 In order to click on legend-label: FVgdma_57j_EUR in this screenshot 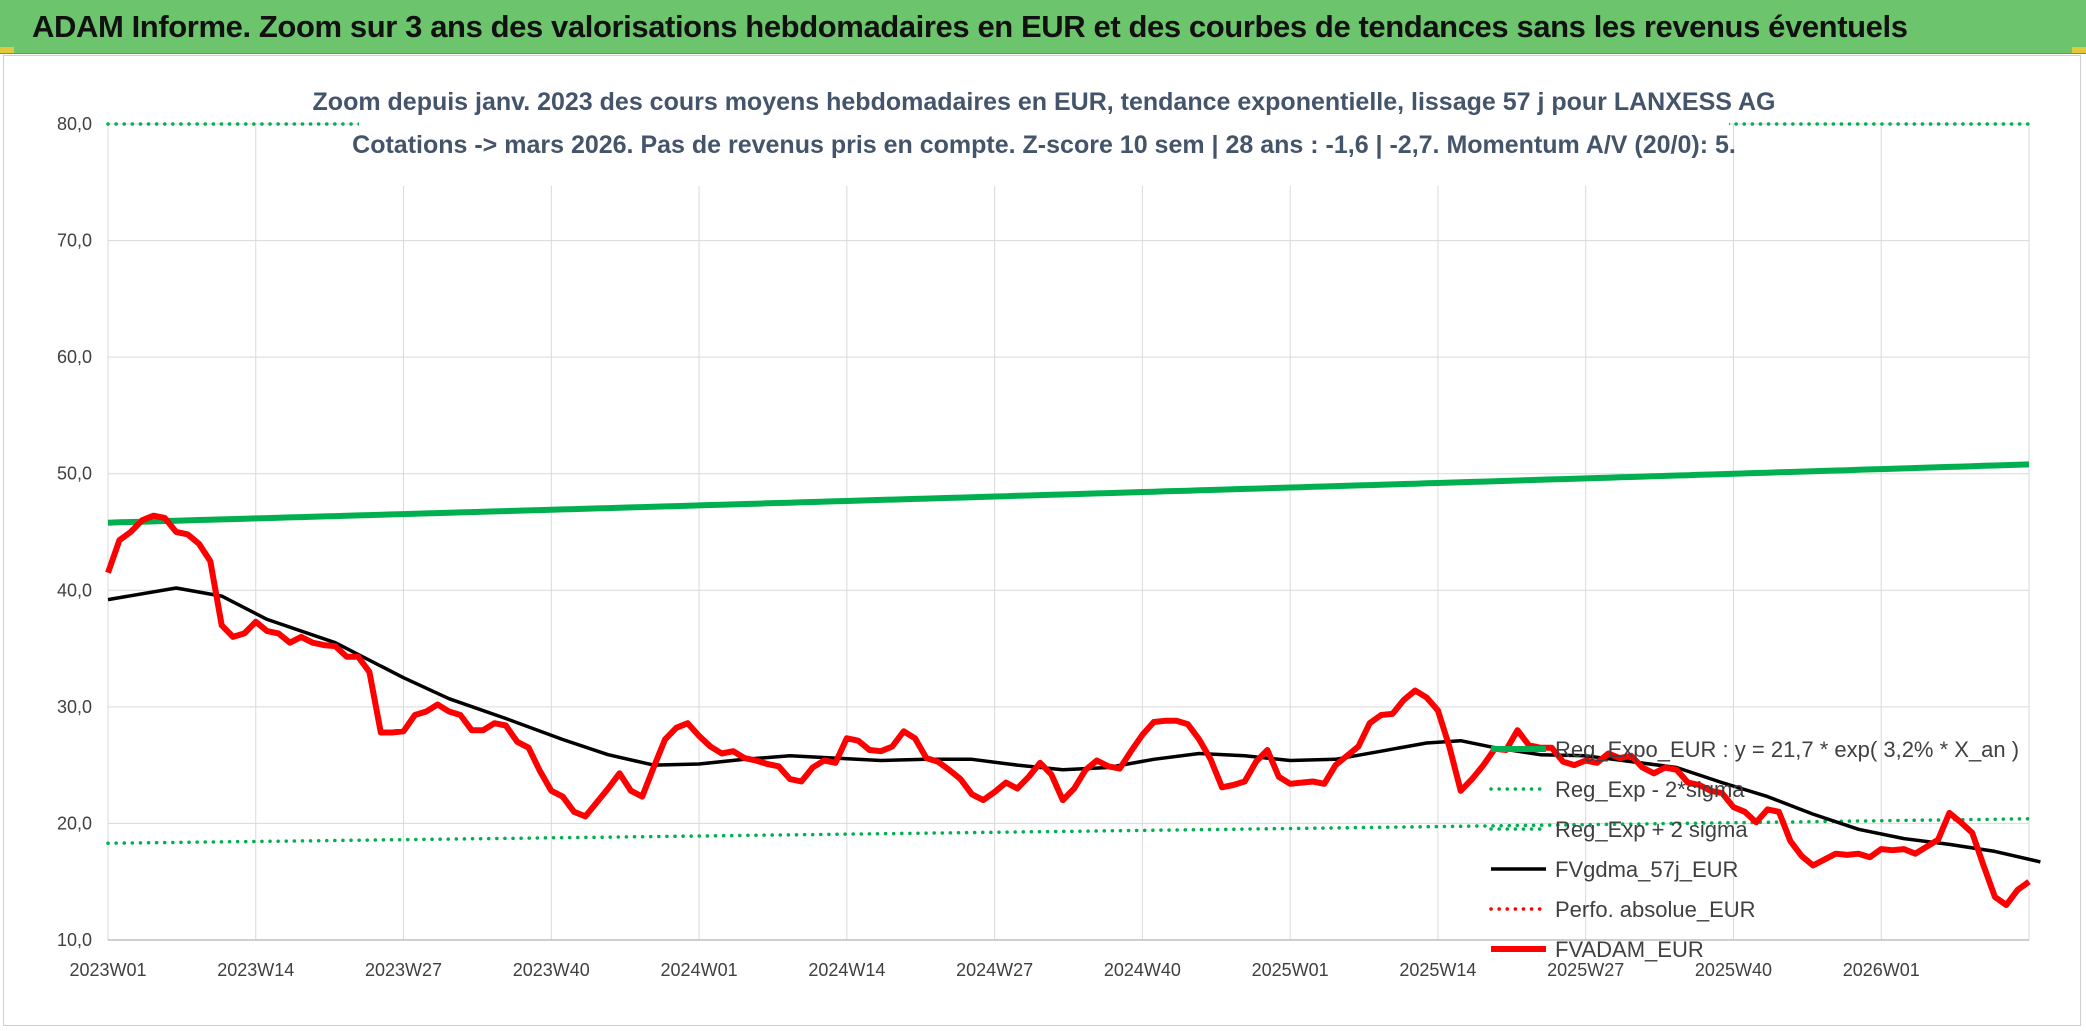, I will do `click(1646, 869)`.